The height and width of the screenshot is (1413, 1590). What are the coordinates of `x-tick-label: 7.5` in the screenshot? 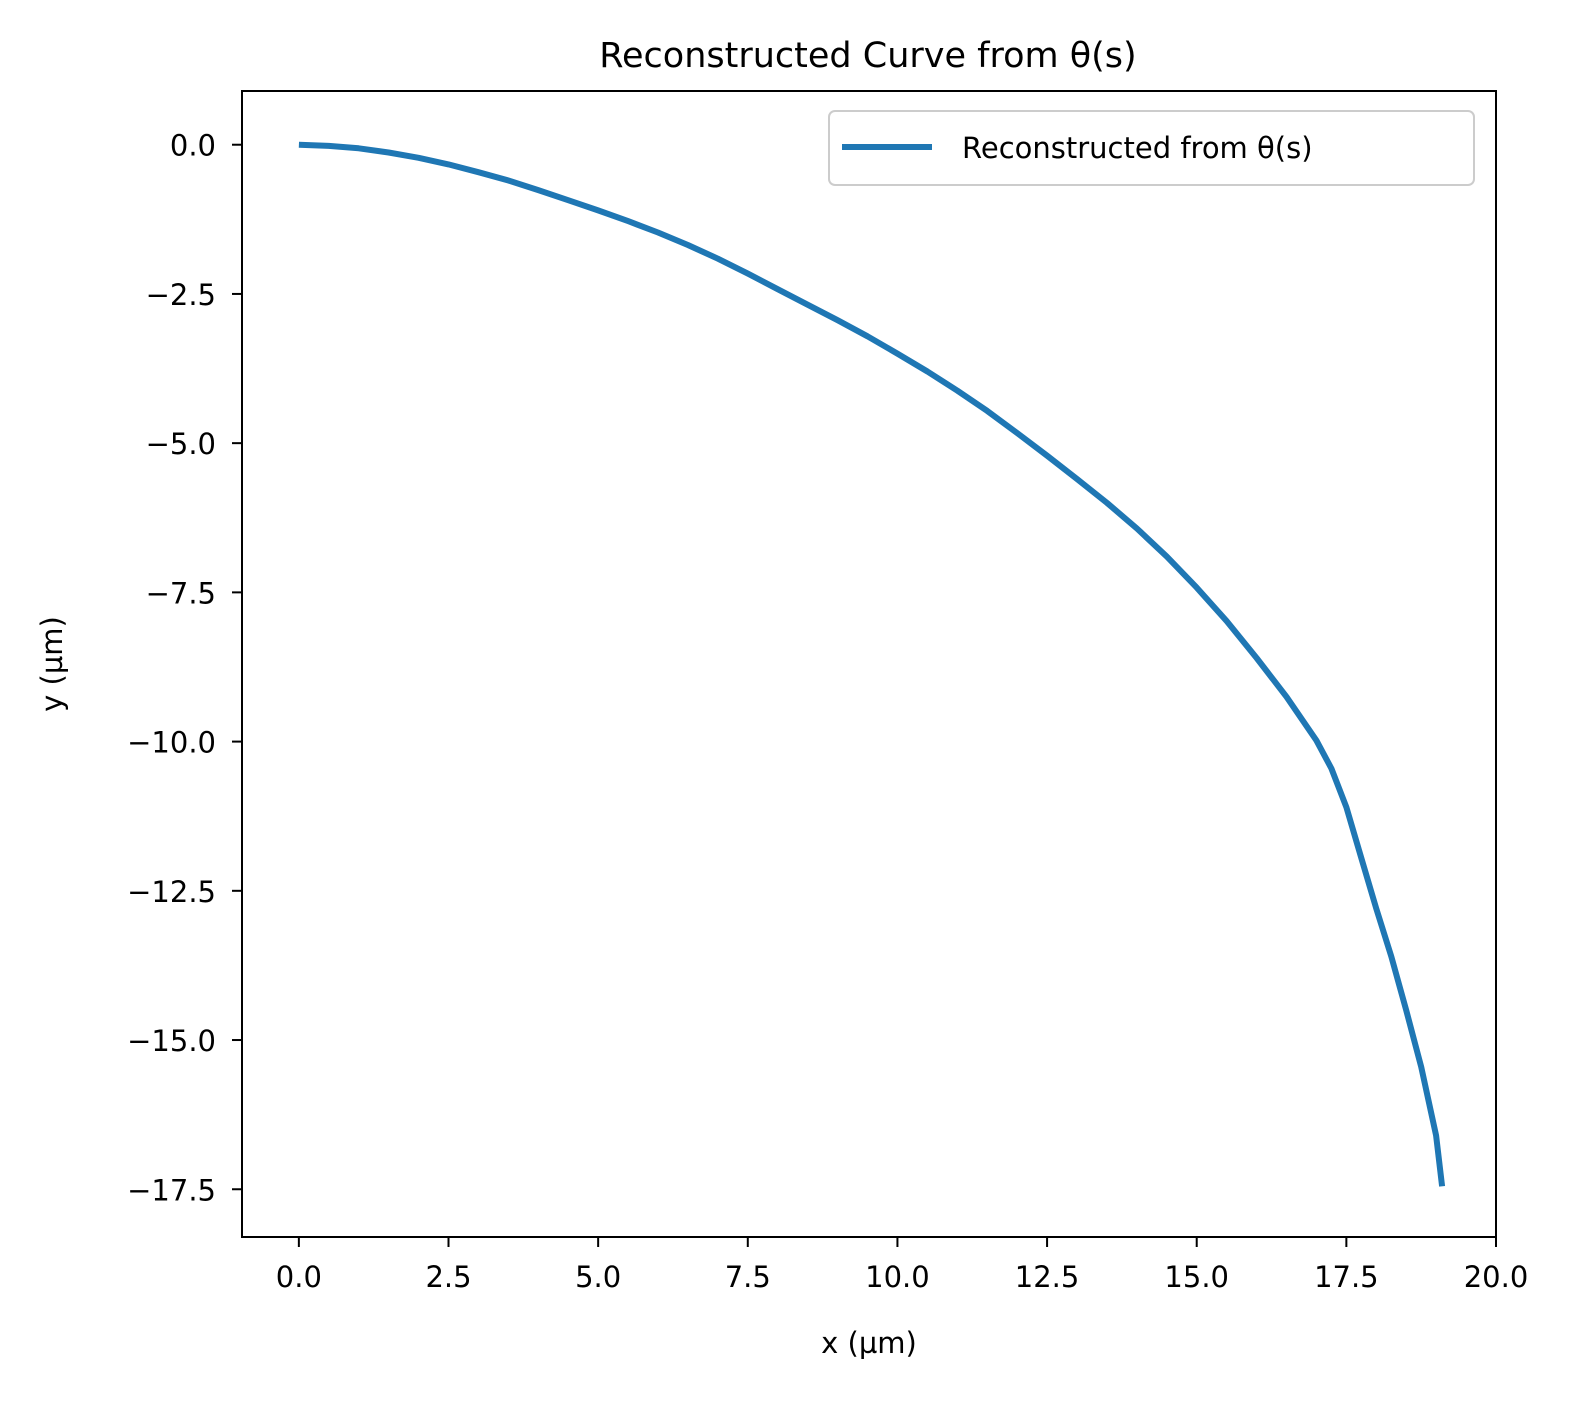 It's located at (748, 1277).